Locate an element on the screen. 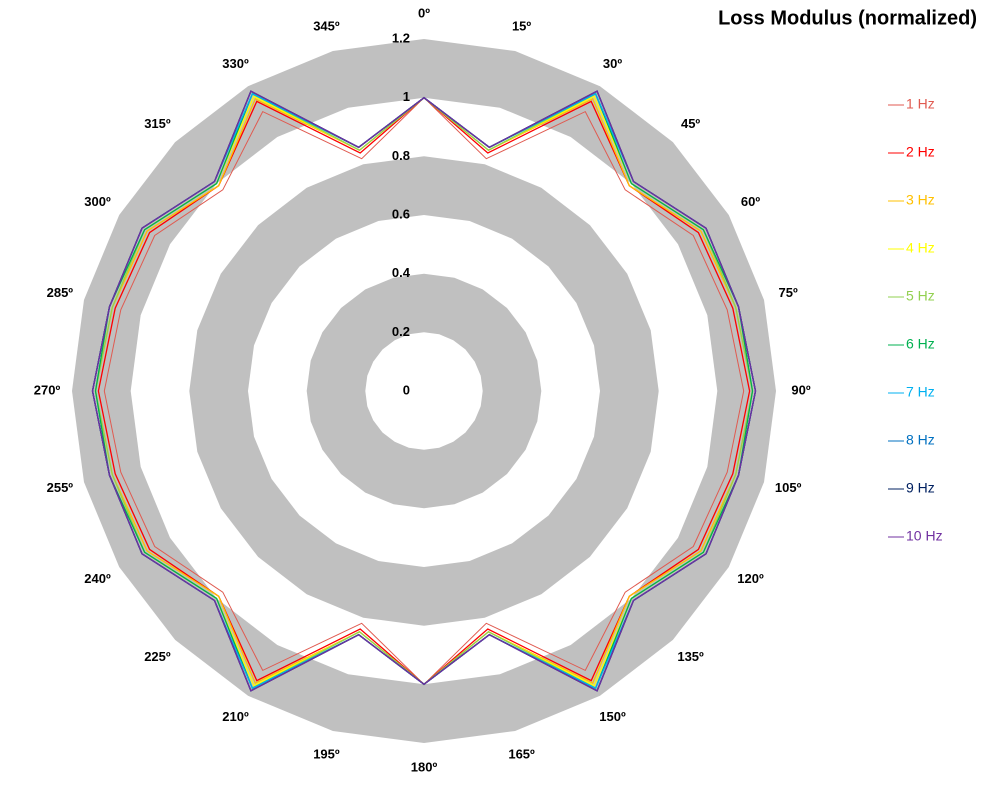 The height and width of the screenshot is (785, 999). category-label: 75º is located at coordinates (788, 292).